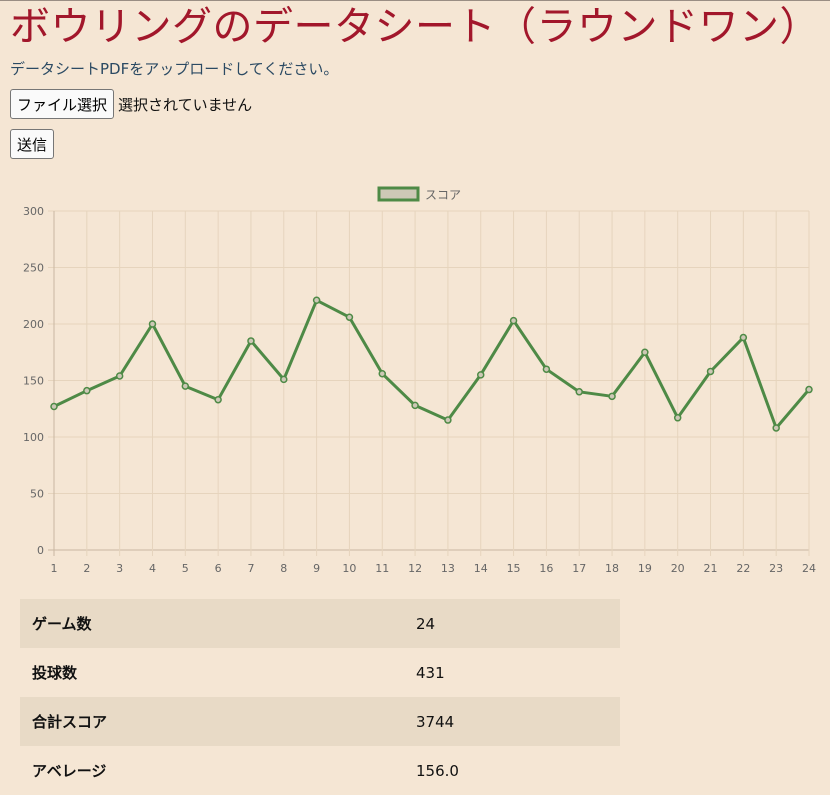 The image size is (830, 795). Describe the element at coordinates (33, 324) in the screenshot. I see `y-tick-label: 200` at that location.